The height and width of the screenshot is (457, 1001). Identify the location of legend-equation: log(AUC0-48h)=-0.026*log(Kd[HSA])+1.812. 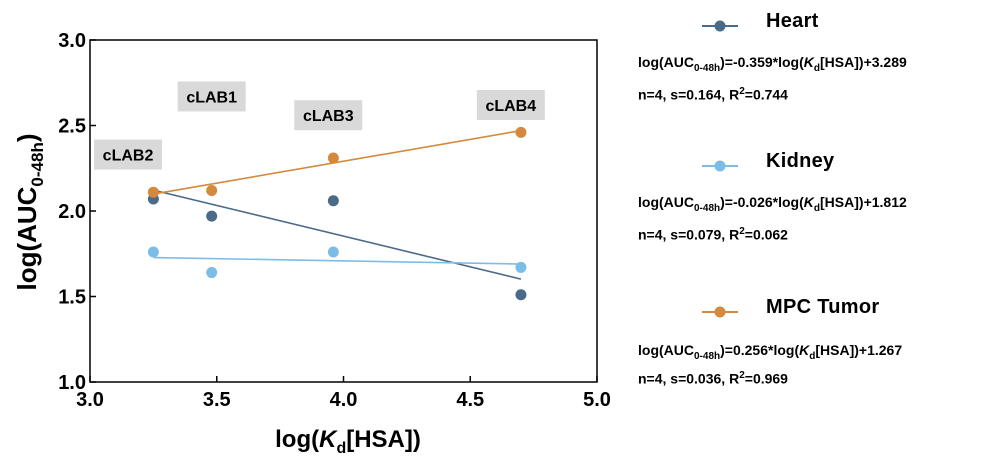
(772, 204).